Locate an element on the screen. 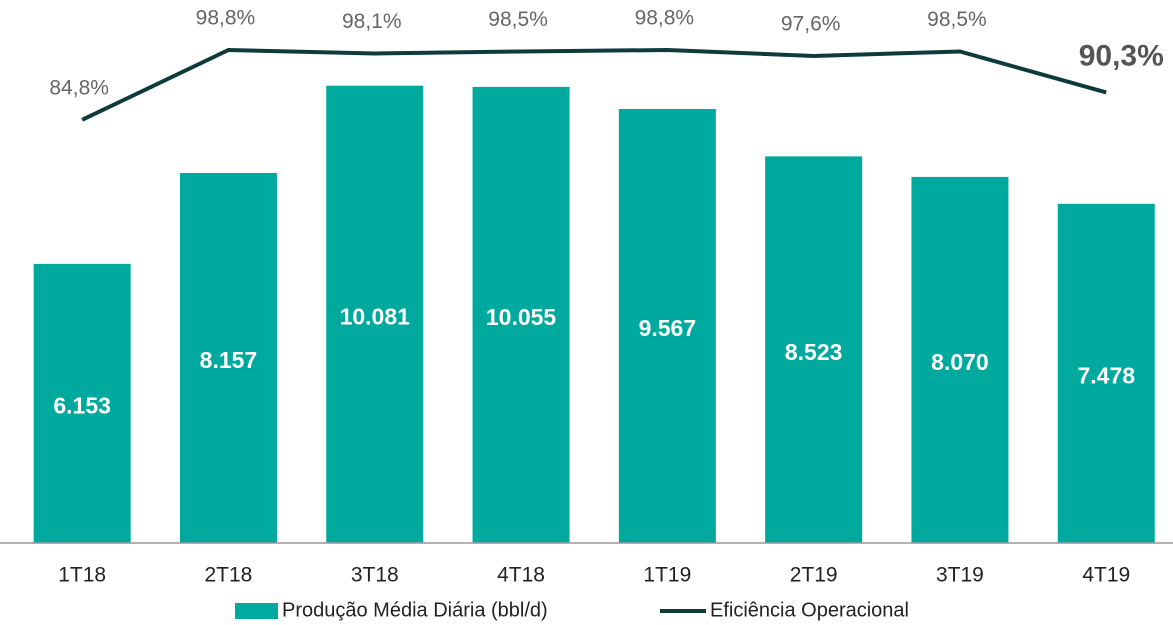  bar-value-label: 7.478 is located at coordinates (1106, 375).